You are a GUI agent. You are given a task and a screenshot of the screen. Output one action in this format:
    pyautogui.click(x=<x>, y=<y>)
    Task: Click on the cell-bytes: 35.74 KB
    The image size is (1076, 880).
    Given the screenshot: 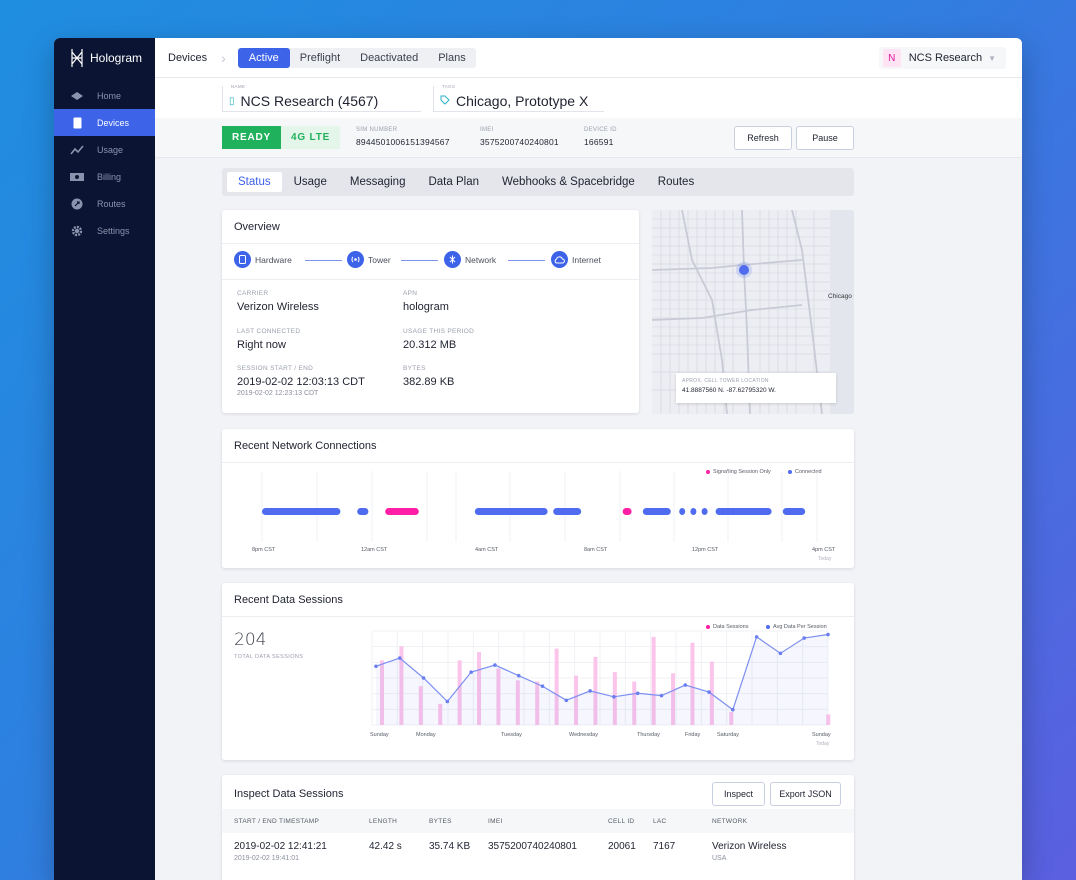 What is the action you would take?
    pyautogui.click(x=450, y=846)
    